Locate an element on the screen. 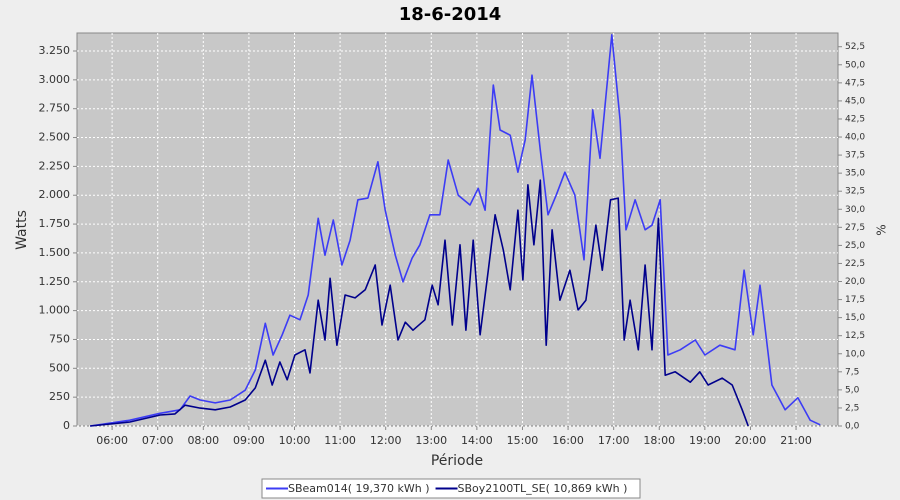 The image size is (900, 500). x-tick-label: 14:00 is located at coordinates (477, 440).